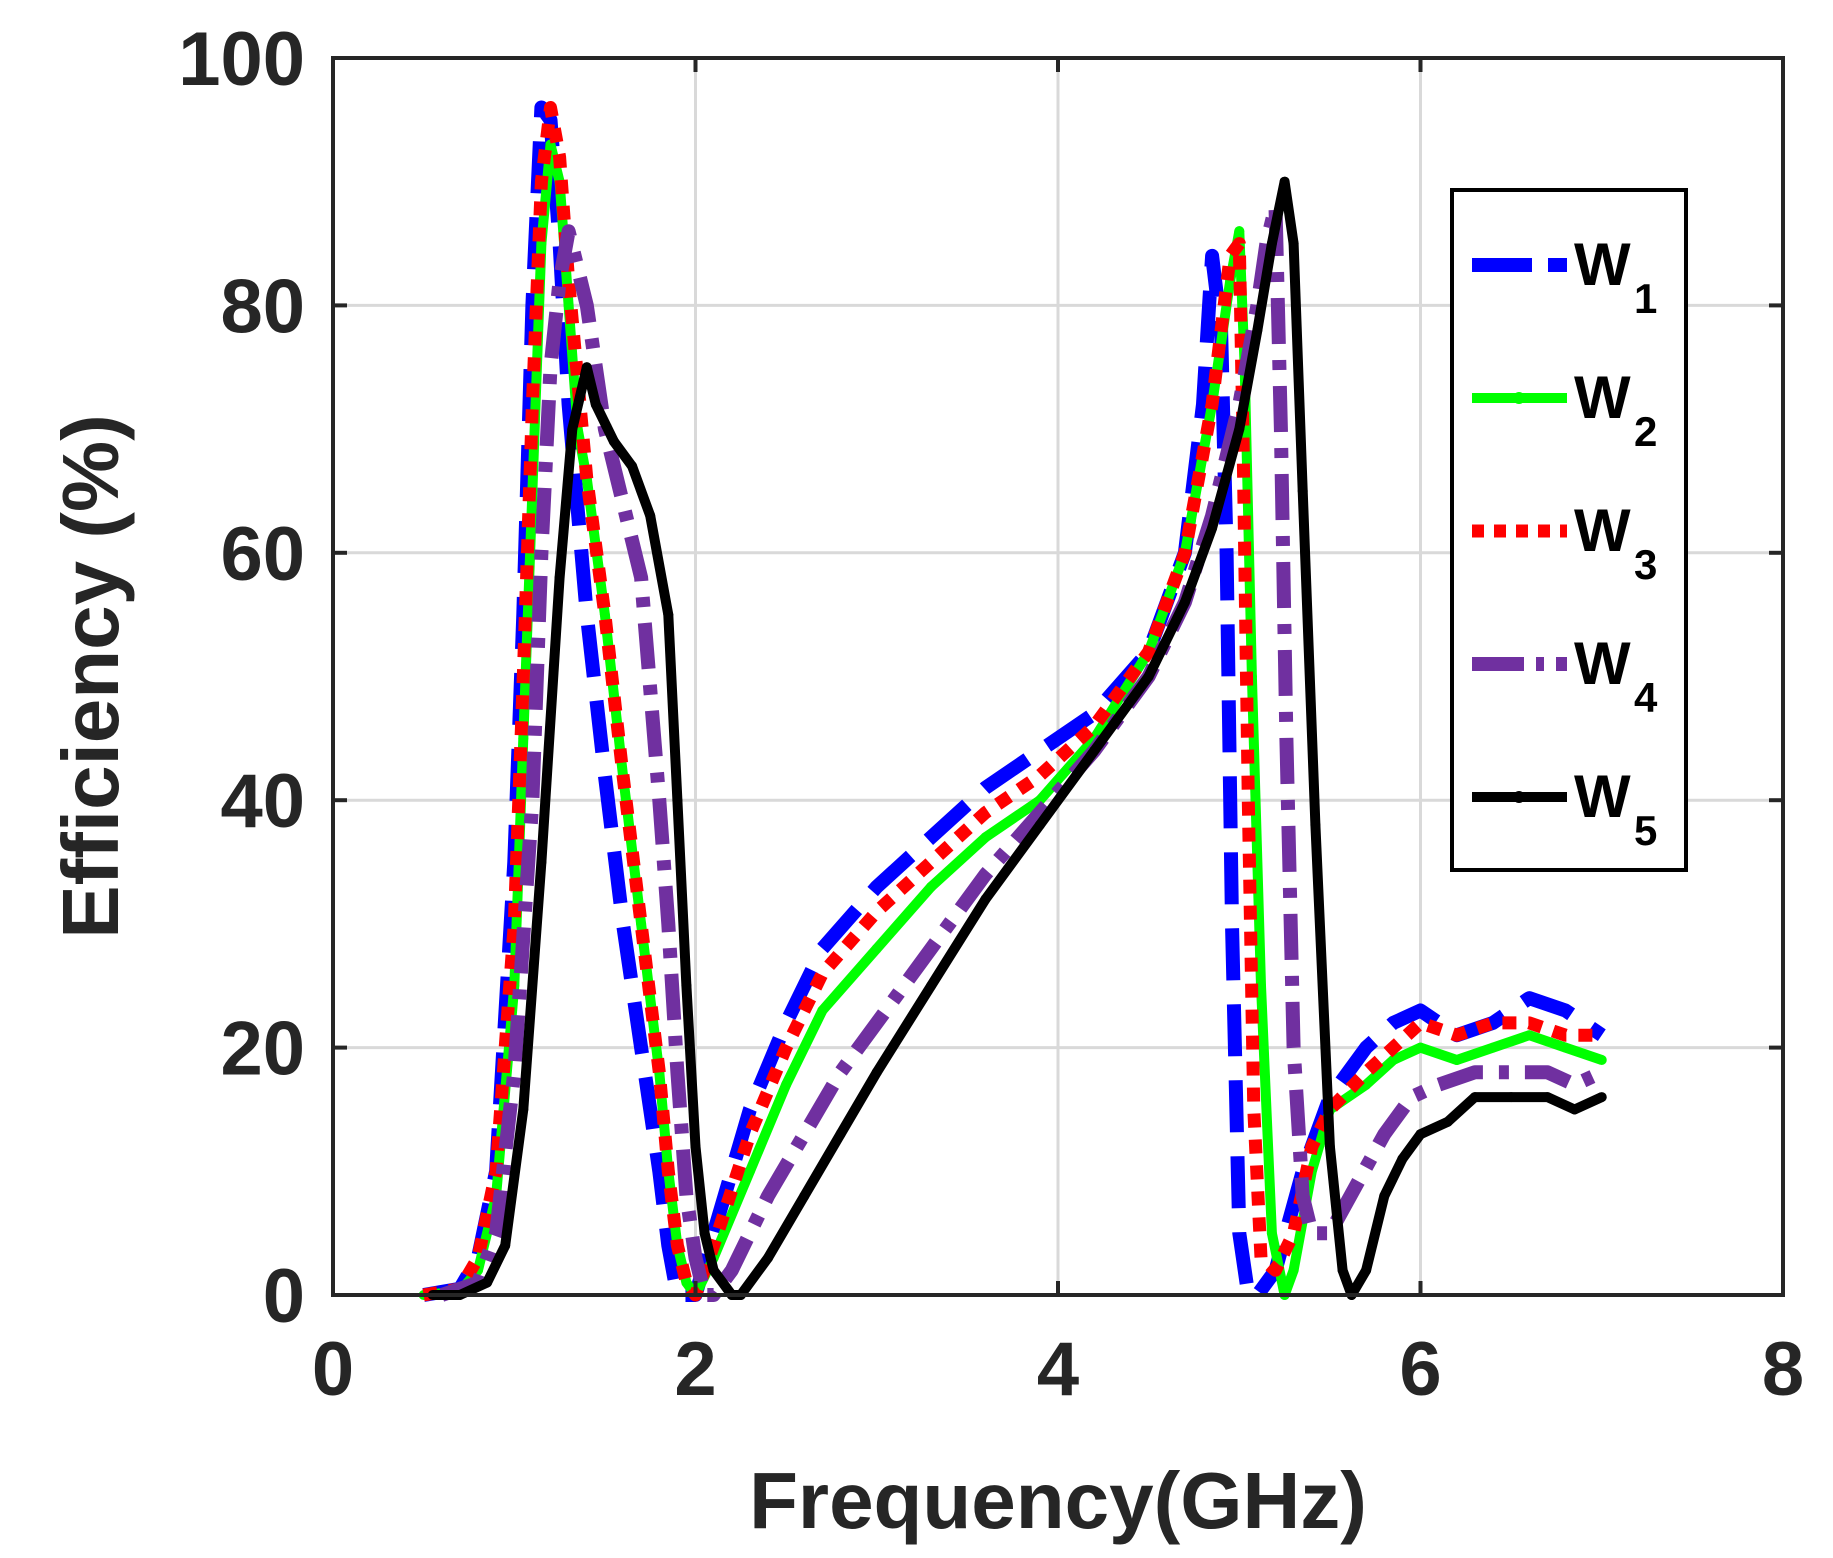  What do you see at coordinates (1569, 530) in the screenshot?
I see `legend-box` at bounding box center [1569, 530].